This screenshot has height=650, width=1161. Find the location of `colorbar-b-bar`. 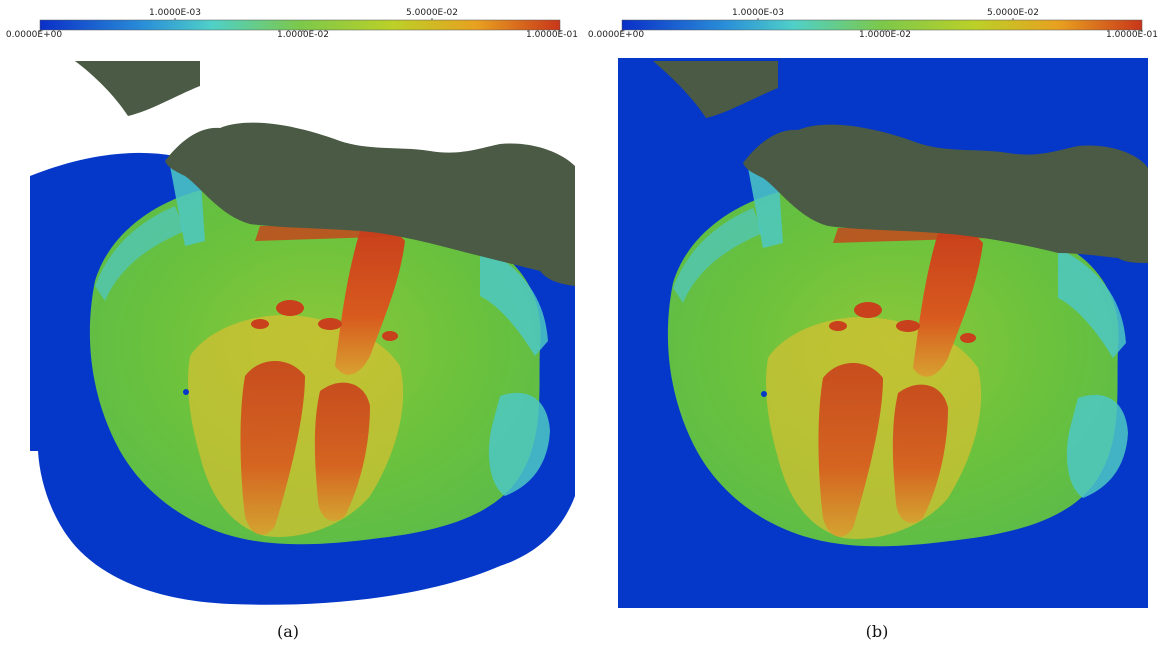

colorbar-b-bar is located at coordinates (882, 25).